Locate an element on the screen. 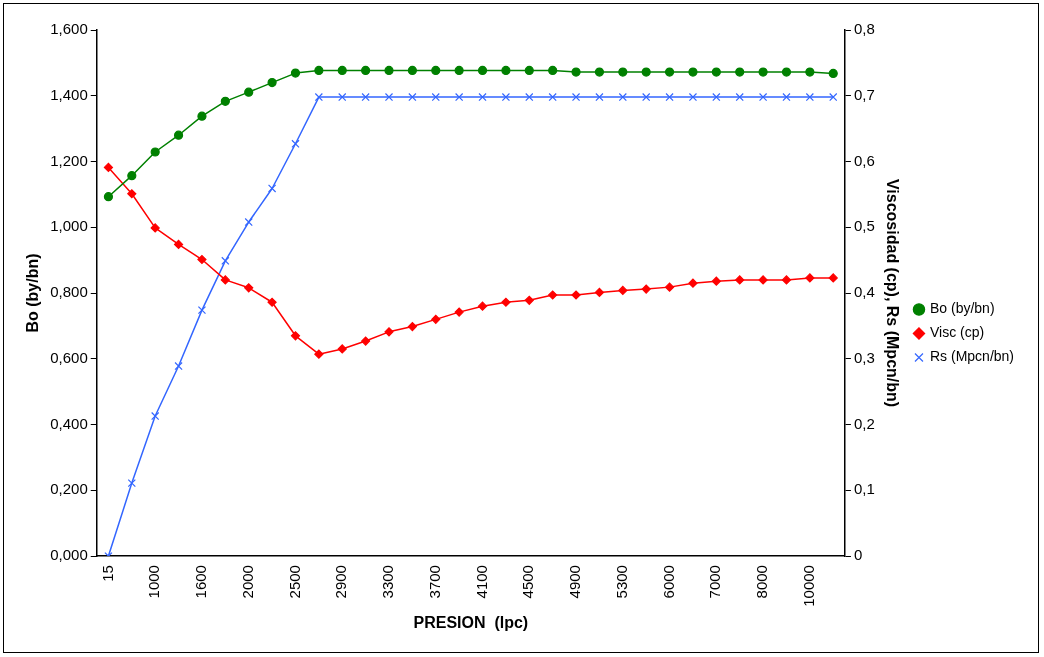 The width and height of the screenshot is (1044, 657). y-tick-label: 0,800 is located at coordinates (69, 292).